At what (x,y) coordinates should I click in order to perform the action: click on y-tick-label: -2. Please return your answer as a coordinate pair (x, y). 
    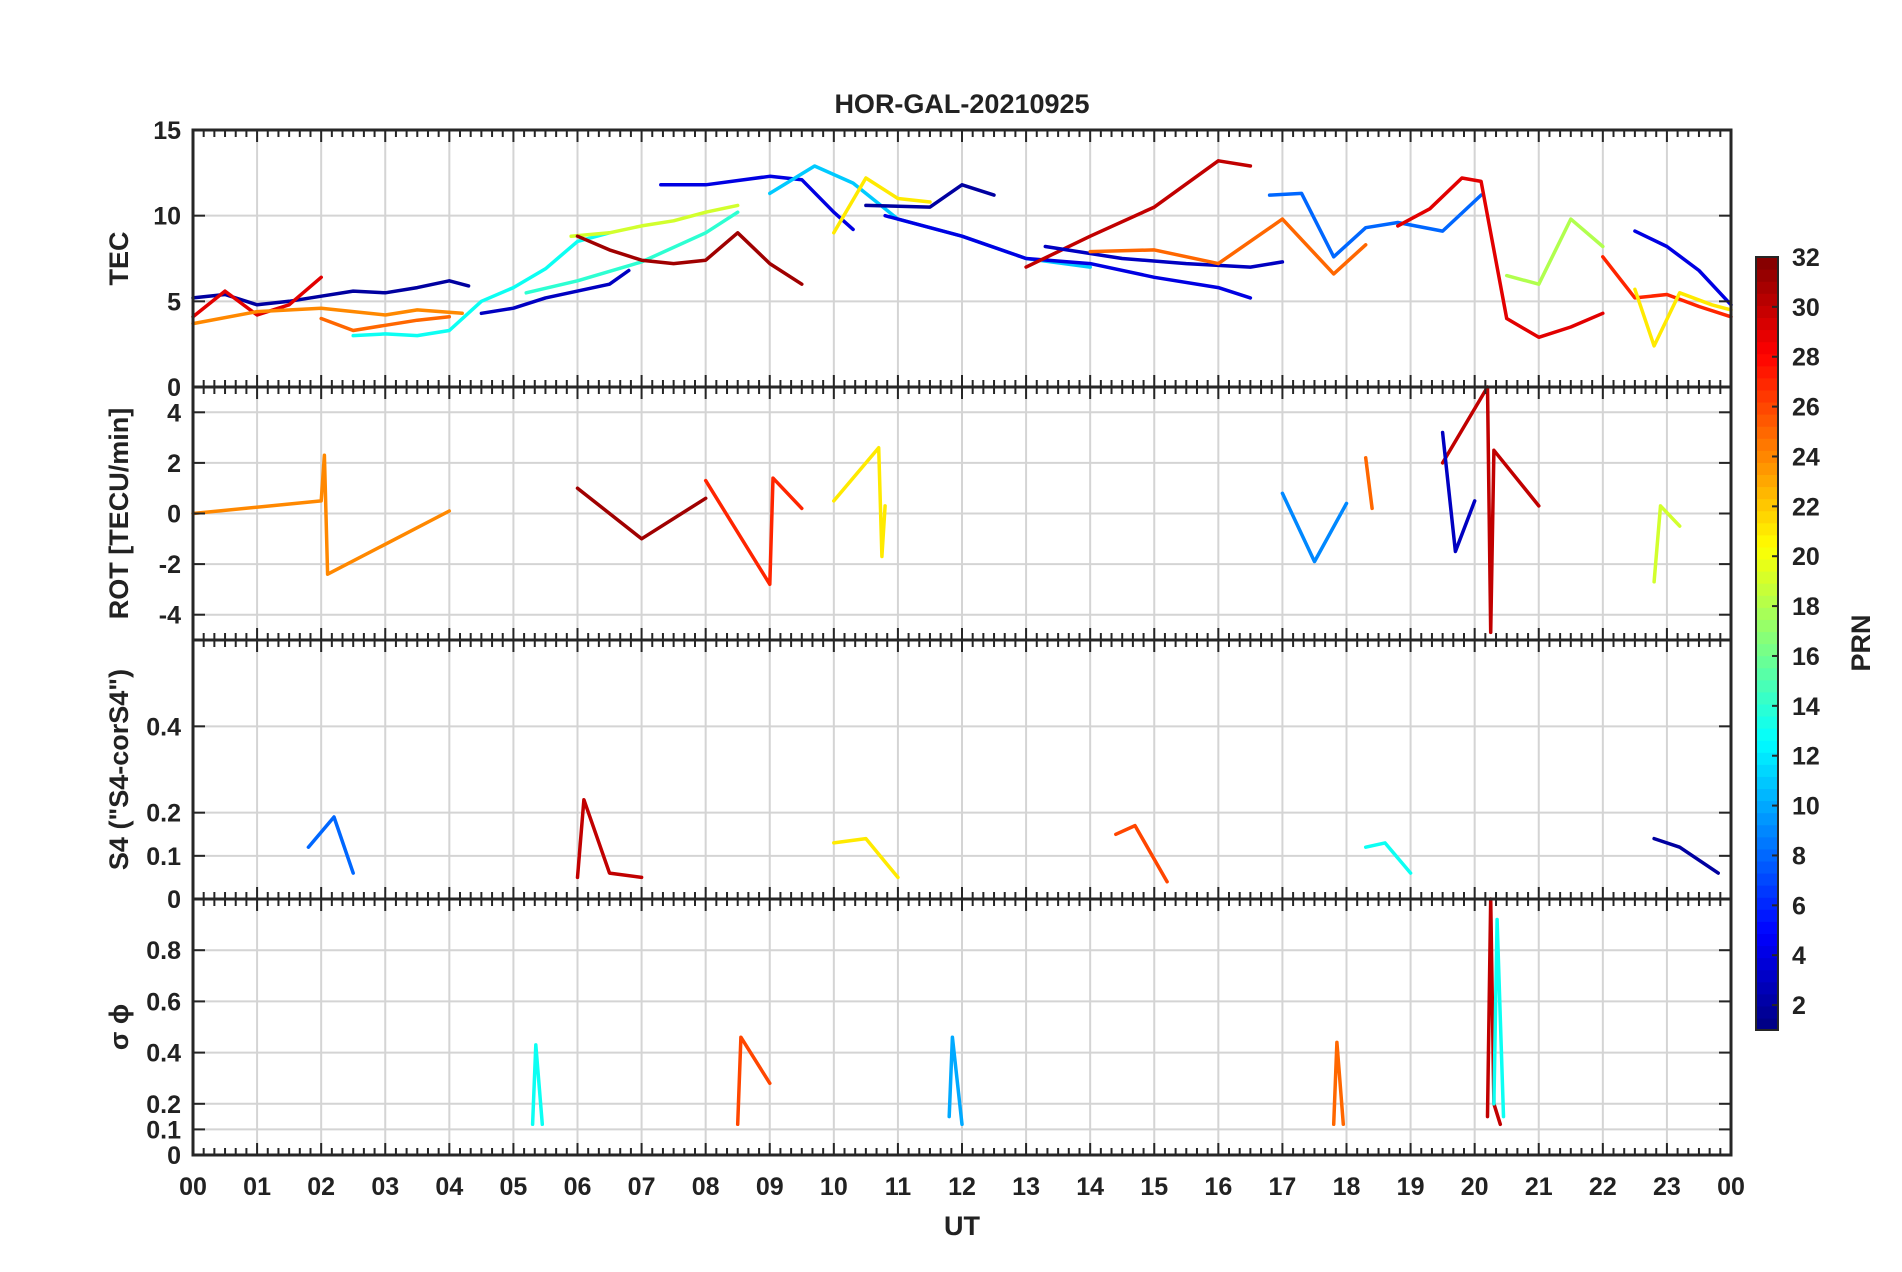
    Looking at the image, I should click on (170, 565).